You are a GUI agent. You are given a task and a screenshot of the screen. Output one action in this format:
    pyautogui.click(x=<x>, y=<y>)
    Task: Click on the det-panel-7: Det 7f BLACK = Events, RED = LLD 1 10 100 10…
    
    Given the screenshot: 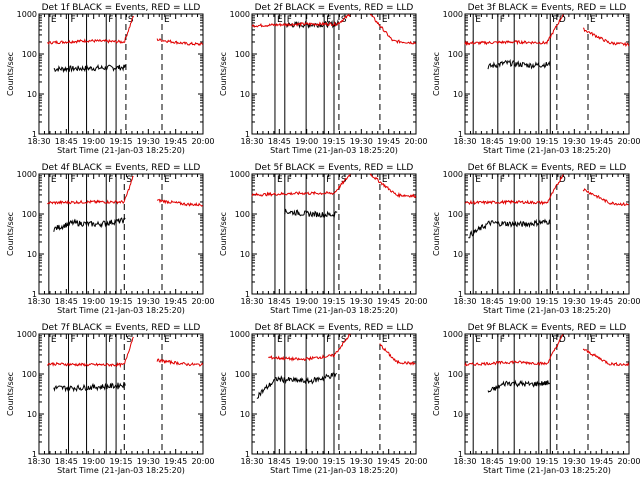 What is the action you would take?
    pyautogui.click(x=107, y=400)
    